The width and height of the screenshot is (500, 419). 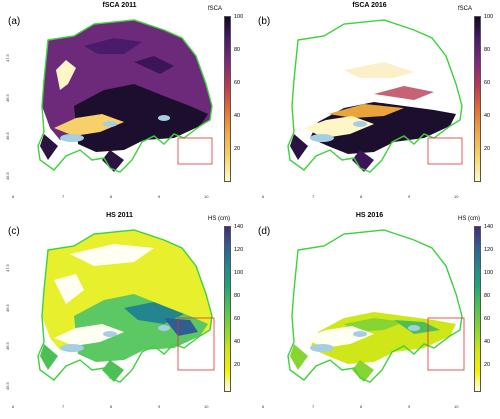 What do you see at coordinates (369, 215) in the screenshot?
I see `panel-title: HS 2016` at bounding box center [369, 215].